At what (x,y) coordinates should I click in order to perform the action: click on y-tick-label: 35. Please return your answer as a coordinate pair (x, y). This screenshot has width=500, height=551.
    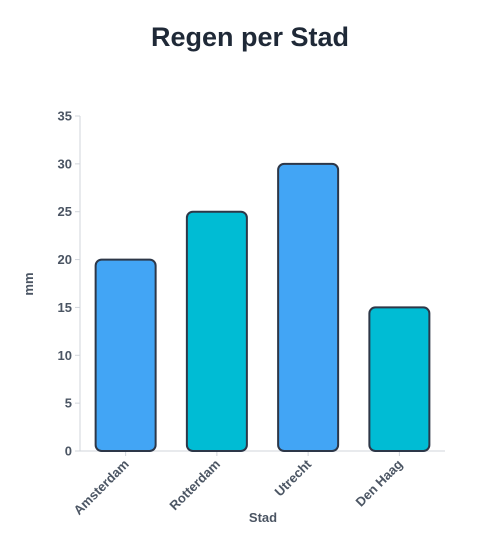
    Looking at the image, I should click on (65, 116).